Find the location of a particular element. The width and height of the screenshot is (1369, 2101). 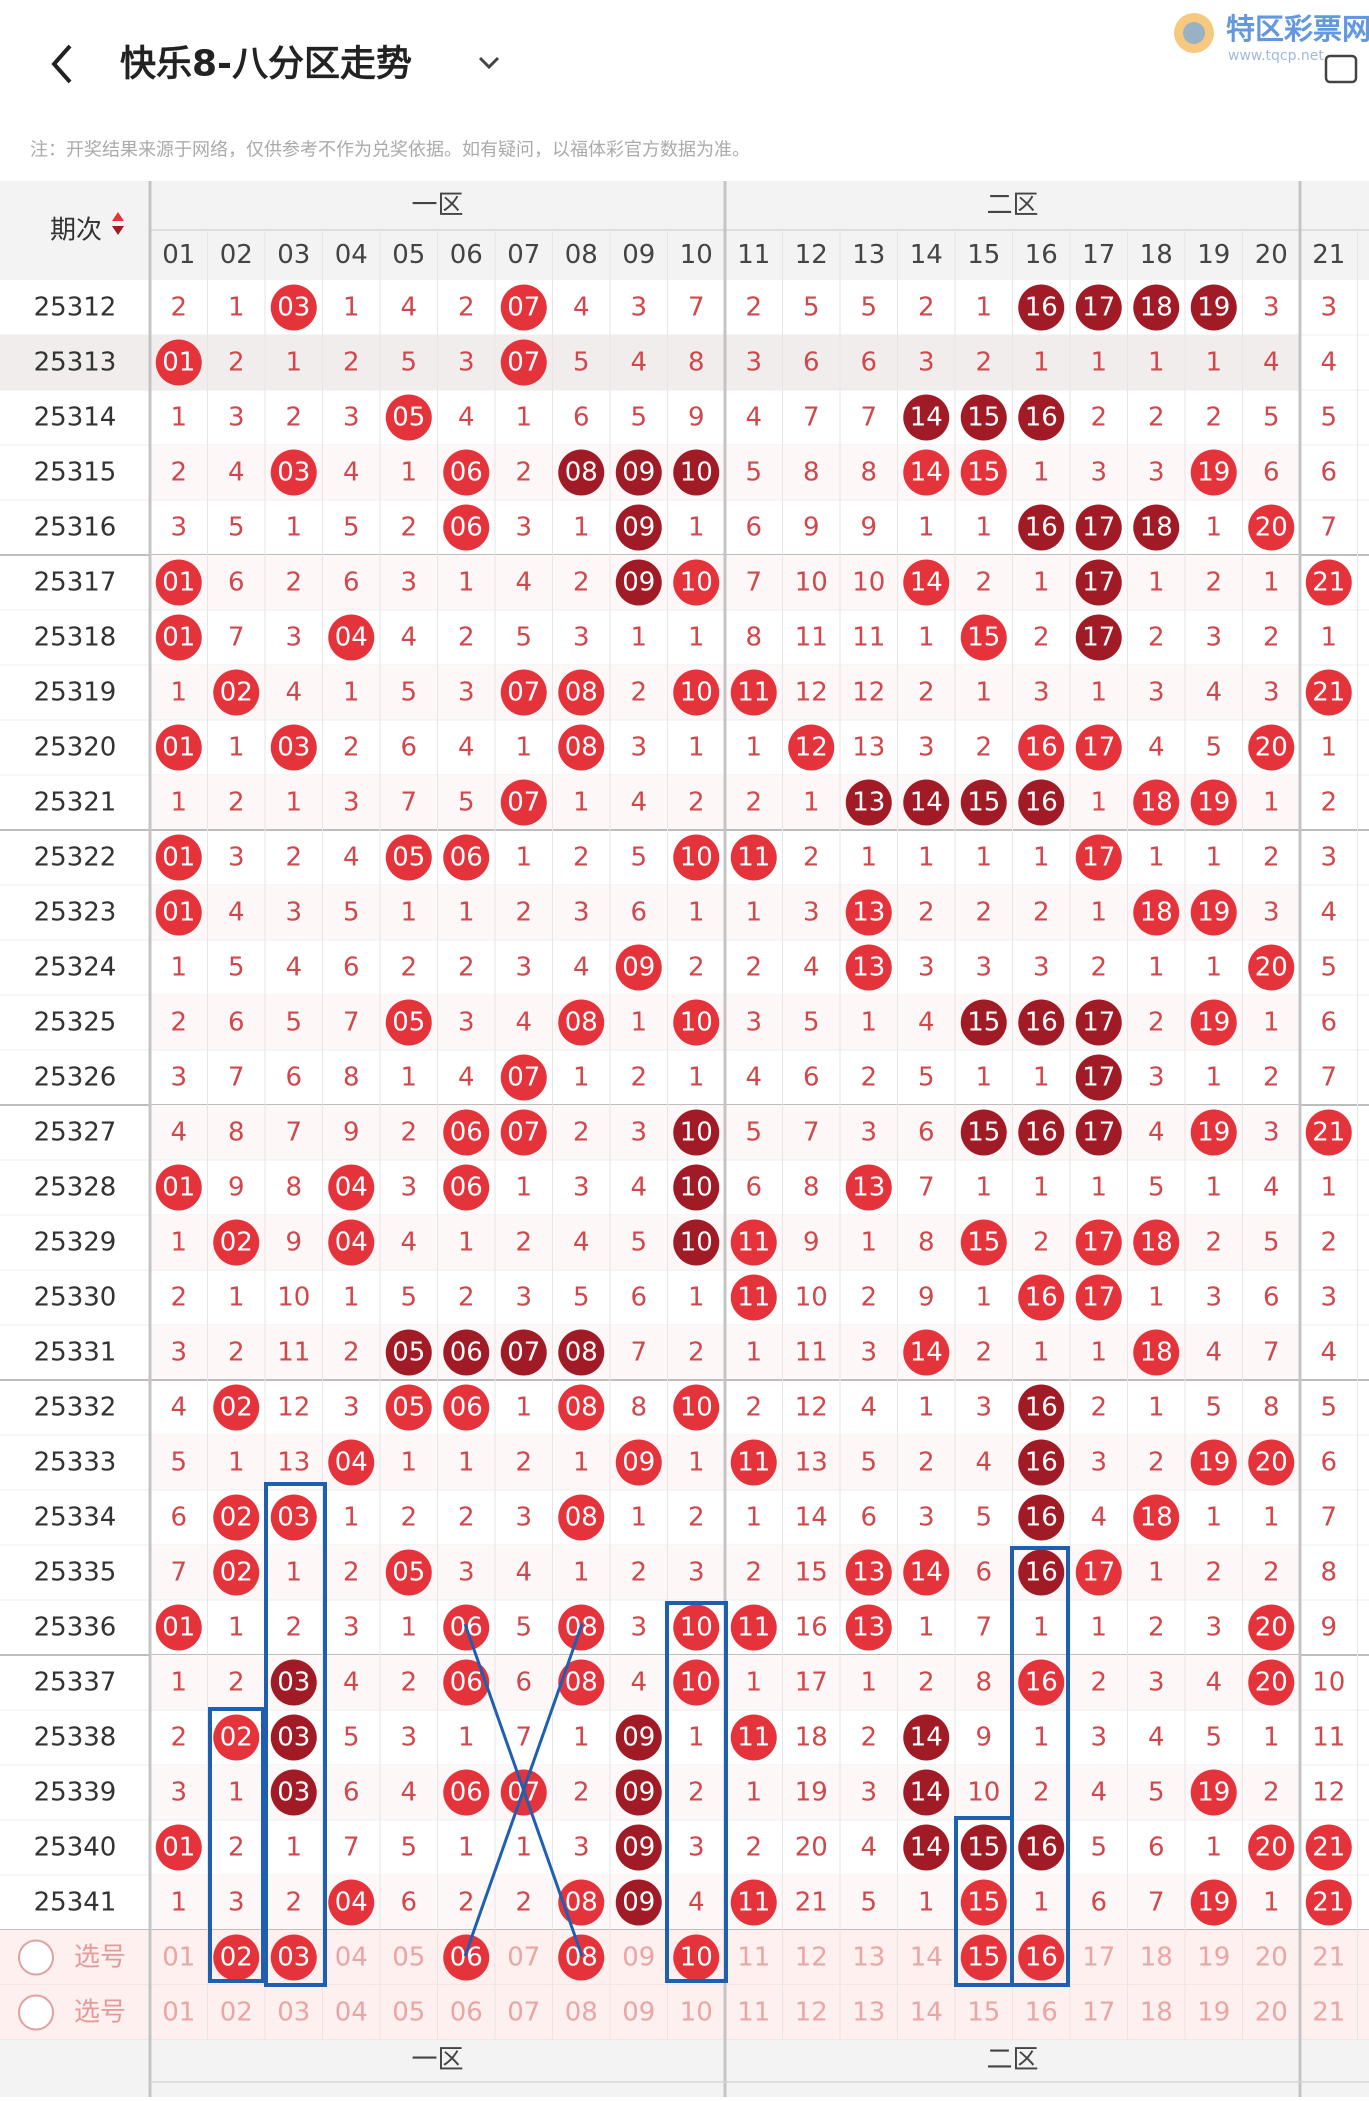

annotation-box is located at coordinates (236, 1845).